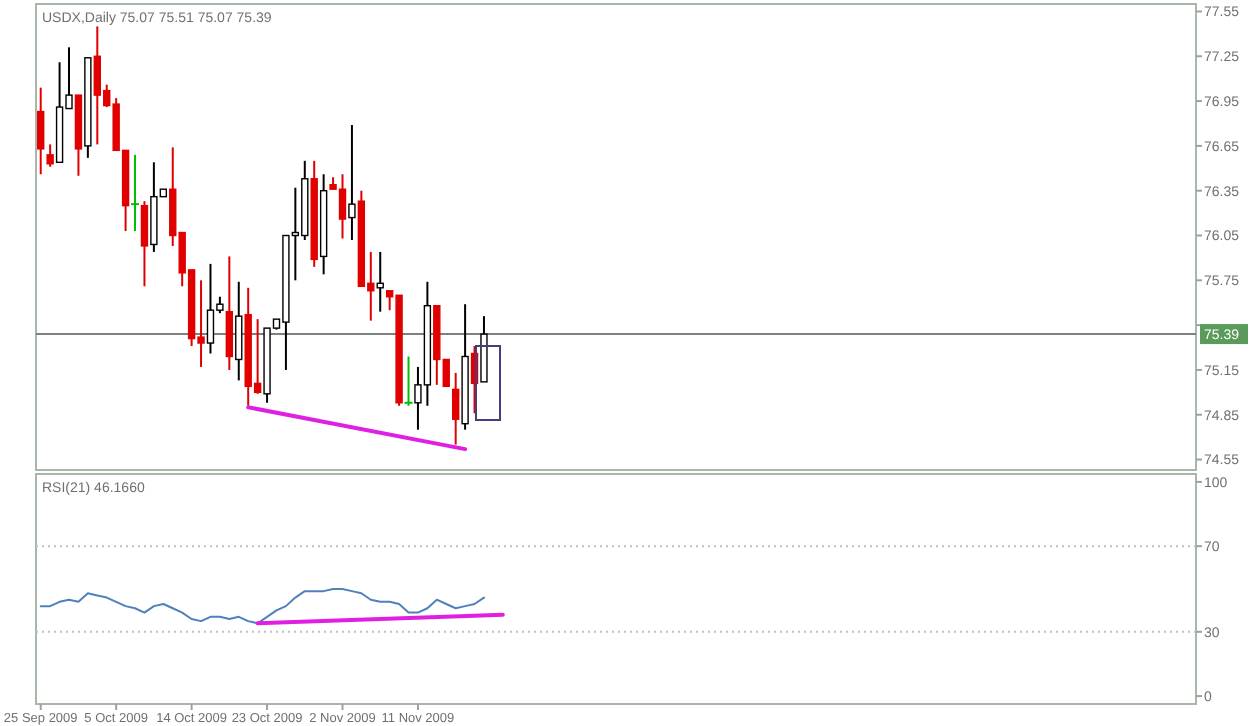  I want to click on line-series, so click(262, 606).